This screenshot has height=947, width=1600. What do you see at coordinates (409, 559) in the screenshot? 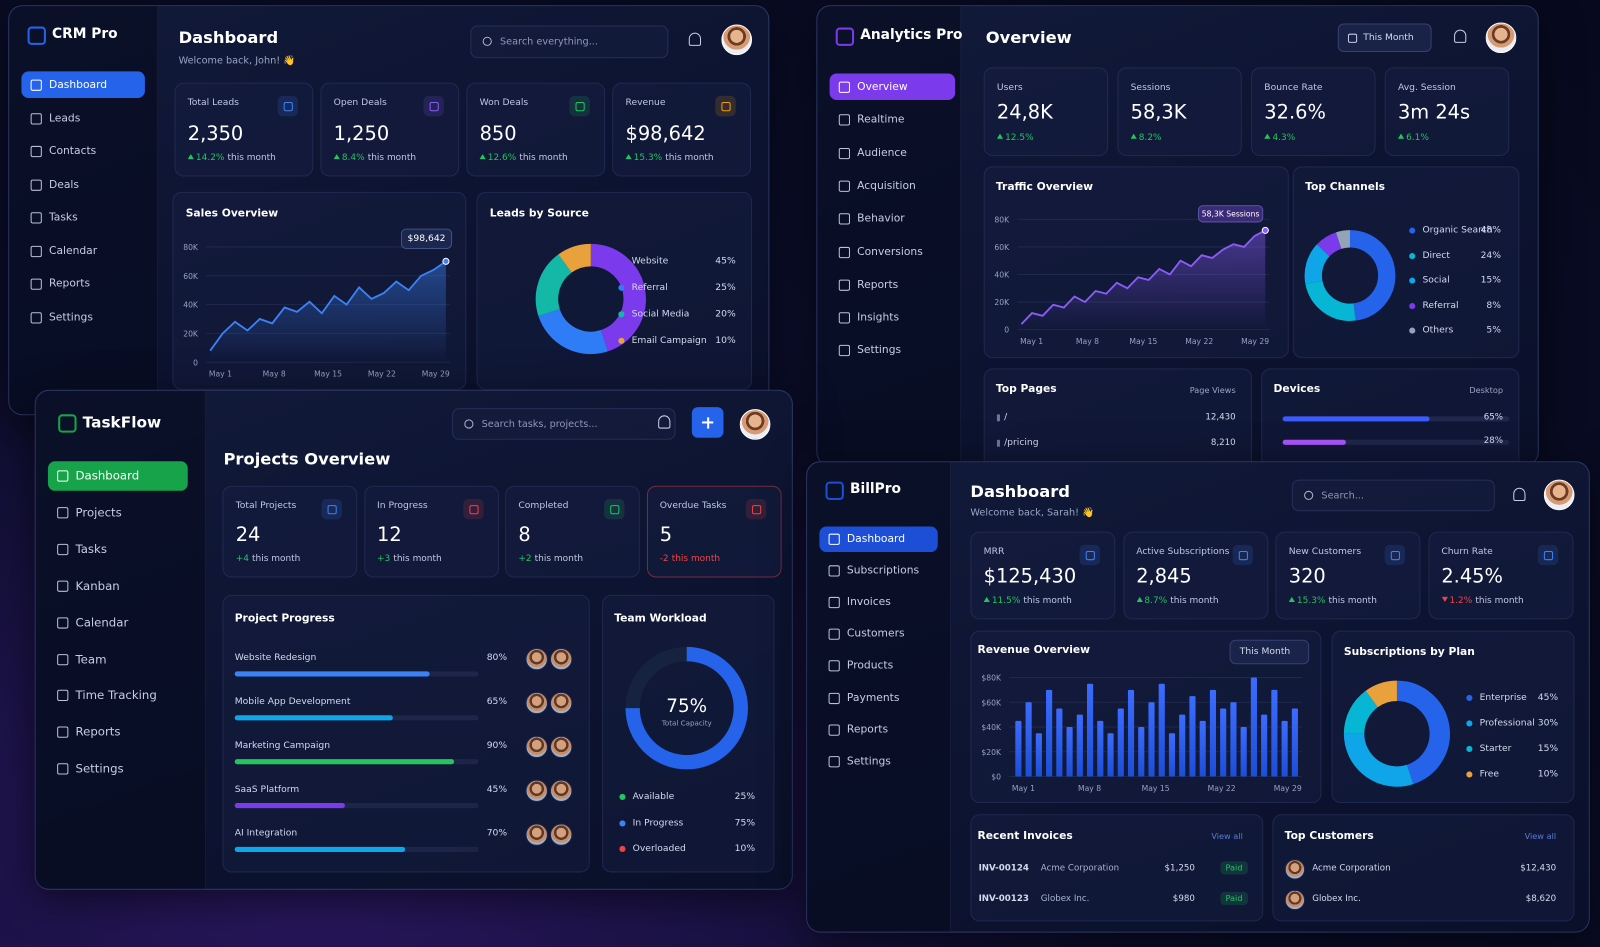
I see `stat-change: +3 this month` at bounding box center [409, 559].